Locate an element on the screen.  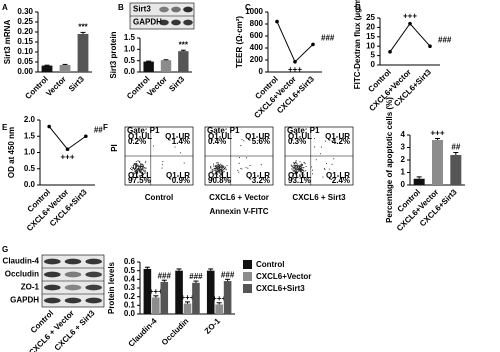
y-tick-label: 4 is located at coordinates (403, 134).